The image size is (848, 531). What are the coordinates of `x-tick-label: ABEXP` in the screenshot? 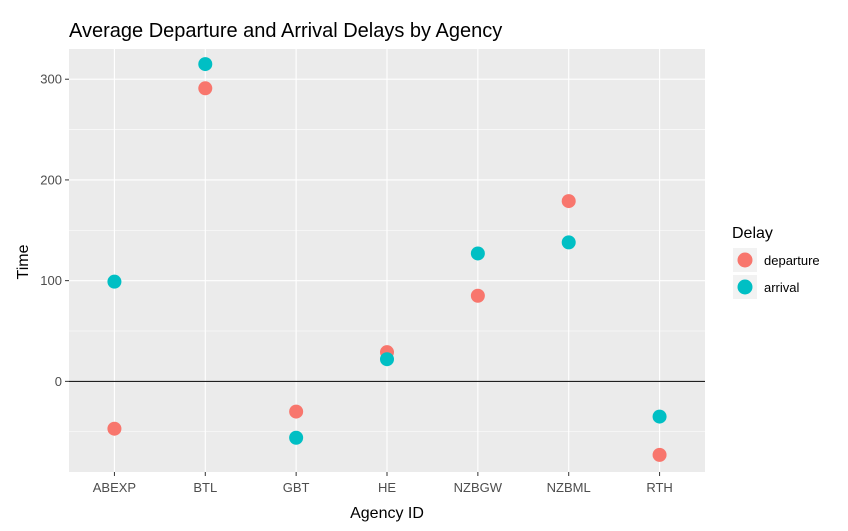 It's located at (114, 487).